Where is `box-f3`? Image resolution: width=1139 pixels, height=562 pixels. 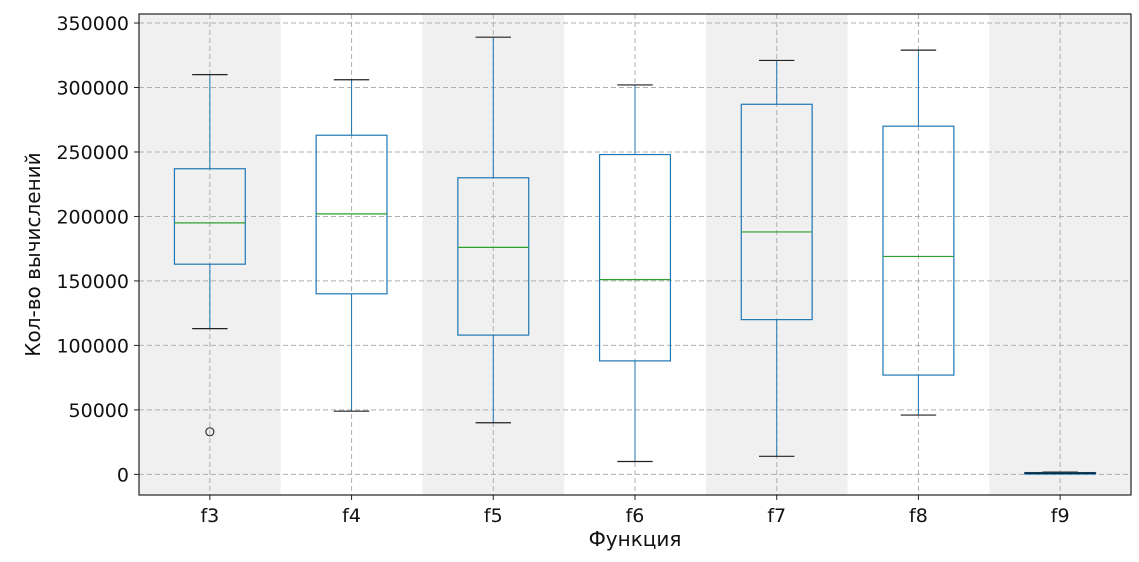 box-f3 is located at coordinates (209, 255).